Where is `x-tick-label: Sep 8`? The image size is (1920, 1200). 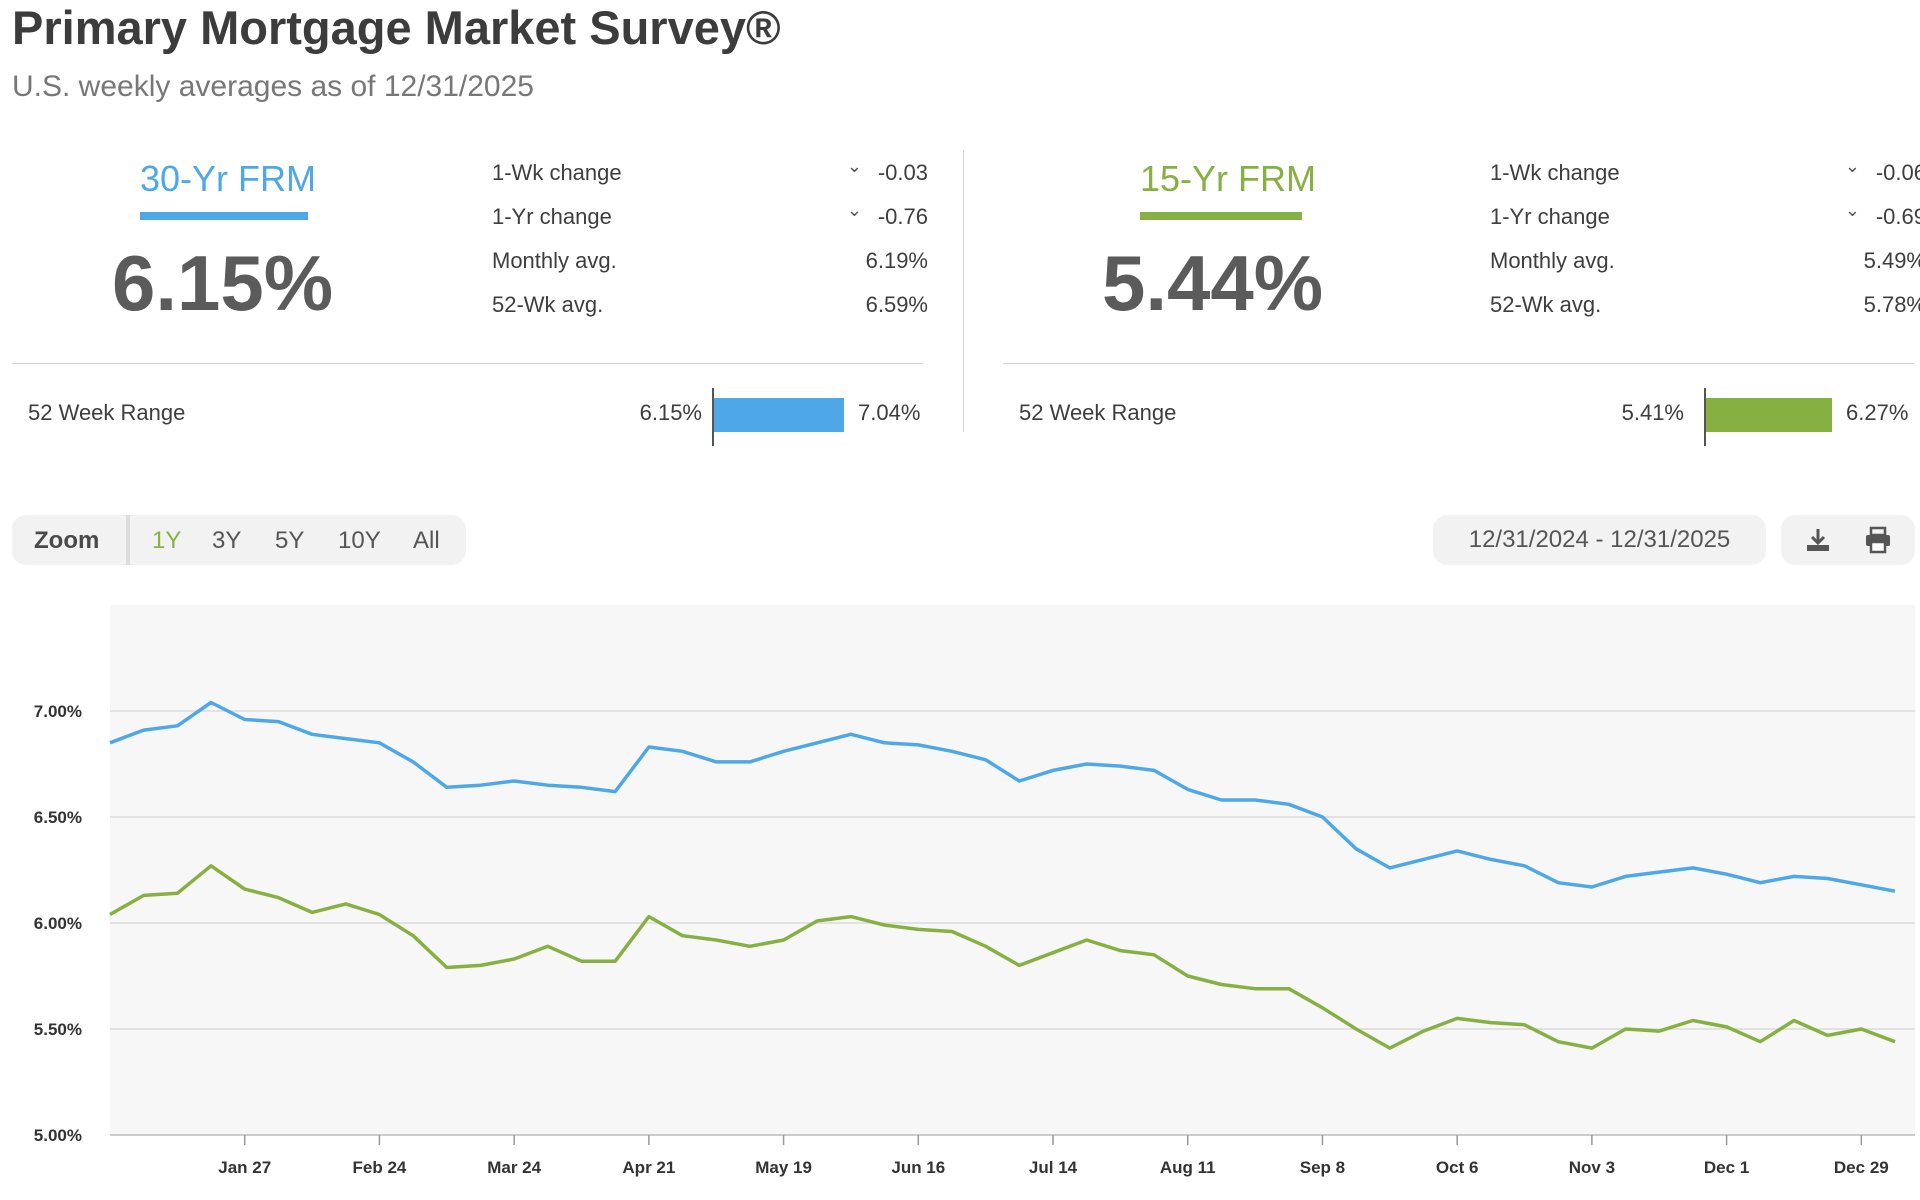 x-tick-label: Sep 8 is located at coordinates (1322, 1167).